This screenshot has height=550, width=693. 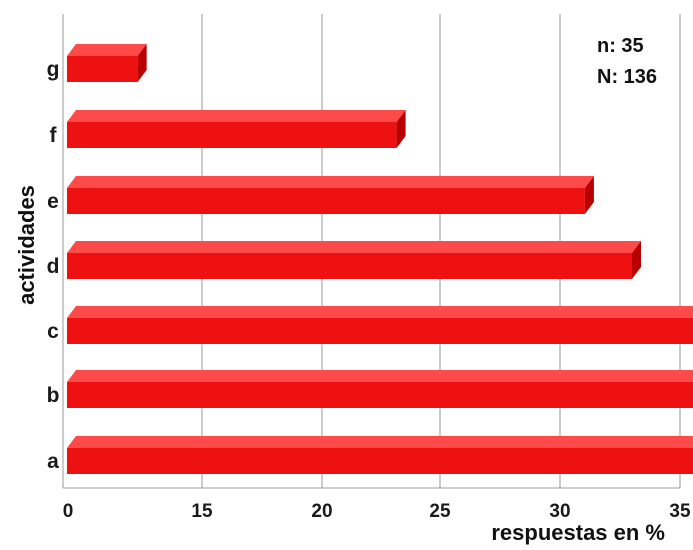 I want to click on bar-b, so click(x=380, y=389).